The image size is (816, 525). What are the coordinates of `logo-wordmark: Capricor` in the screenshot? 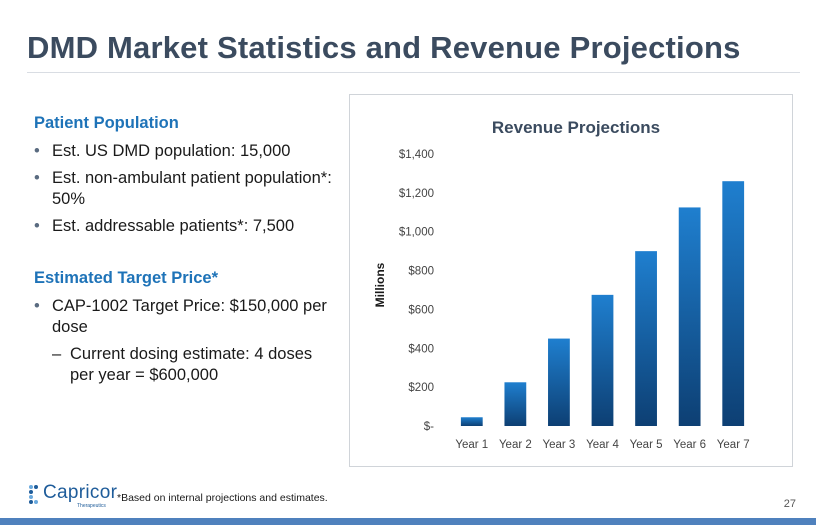 It's located at (80, 492).